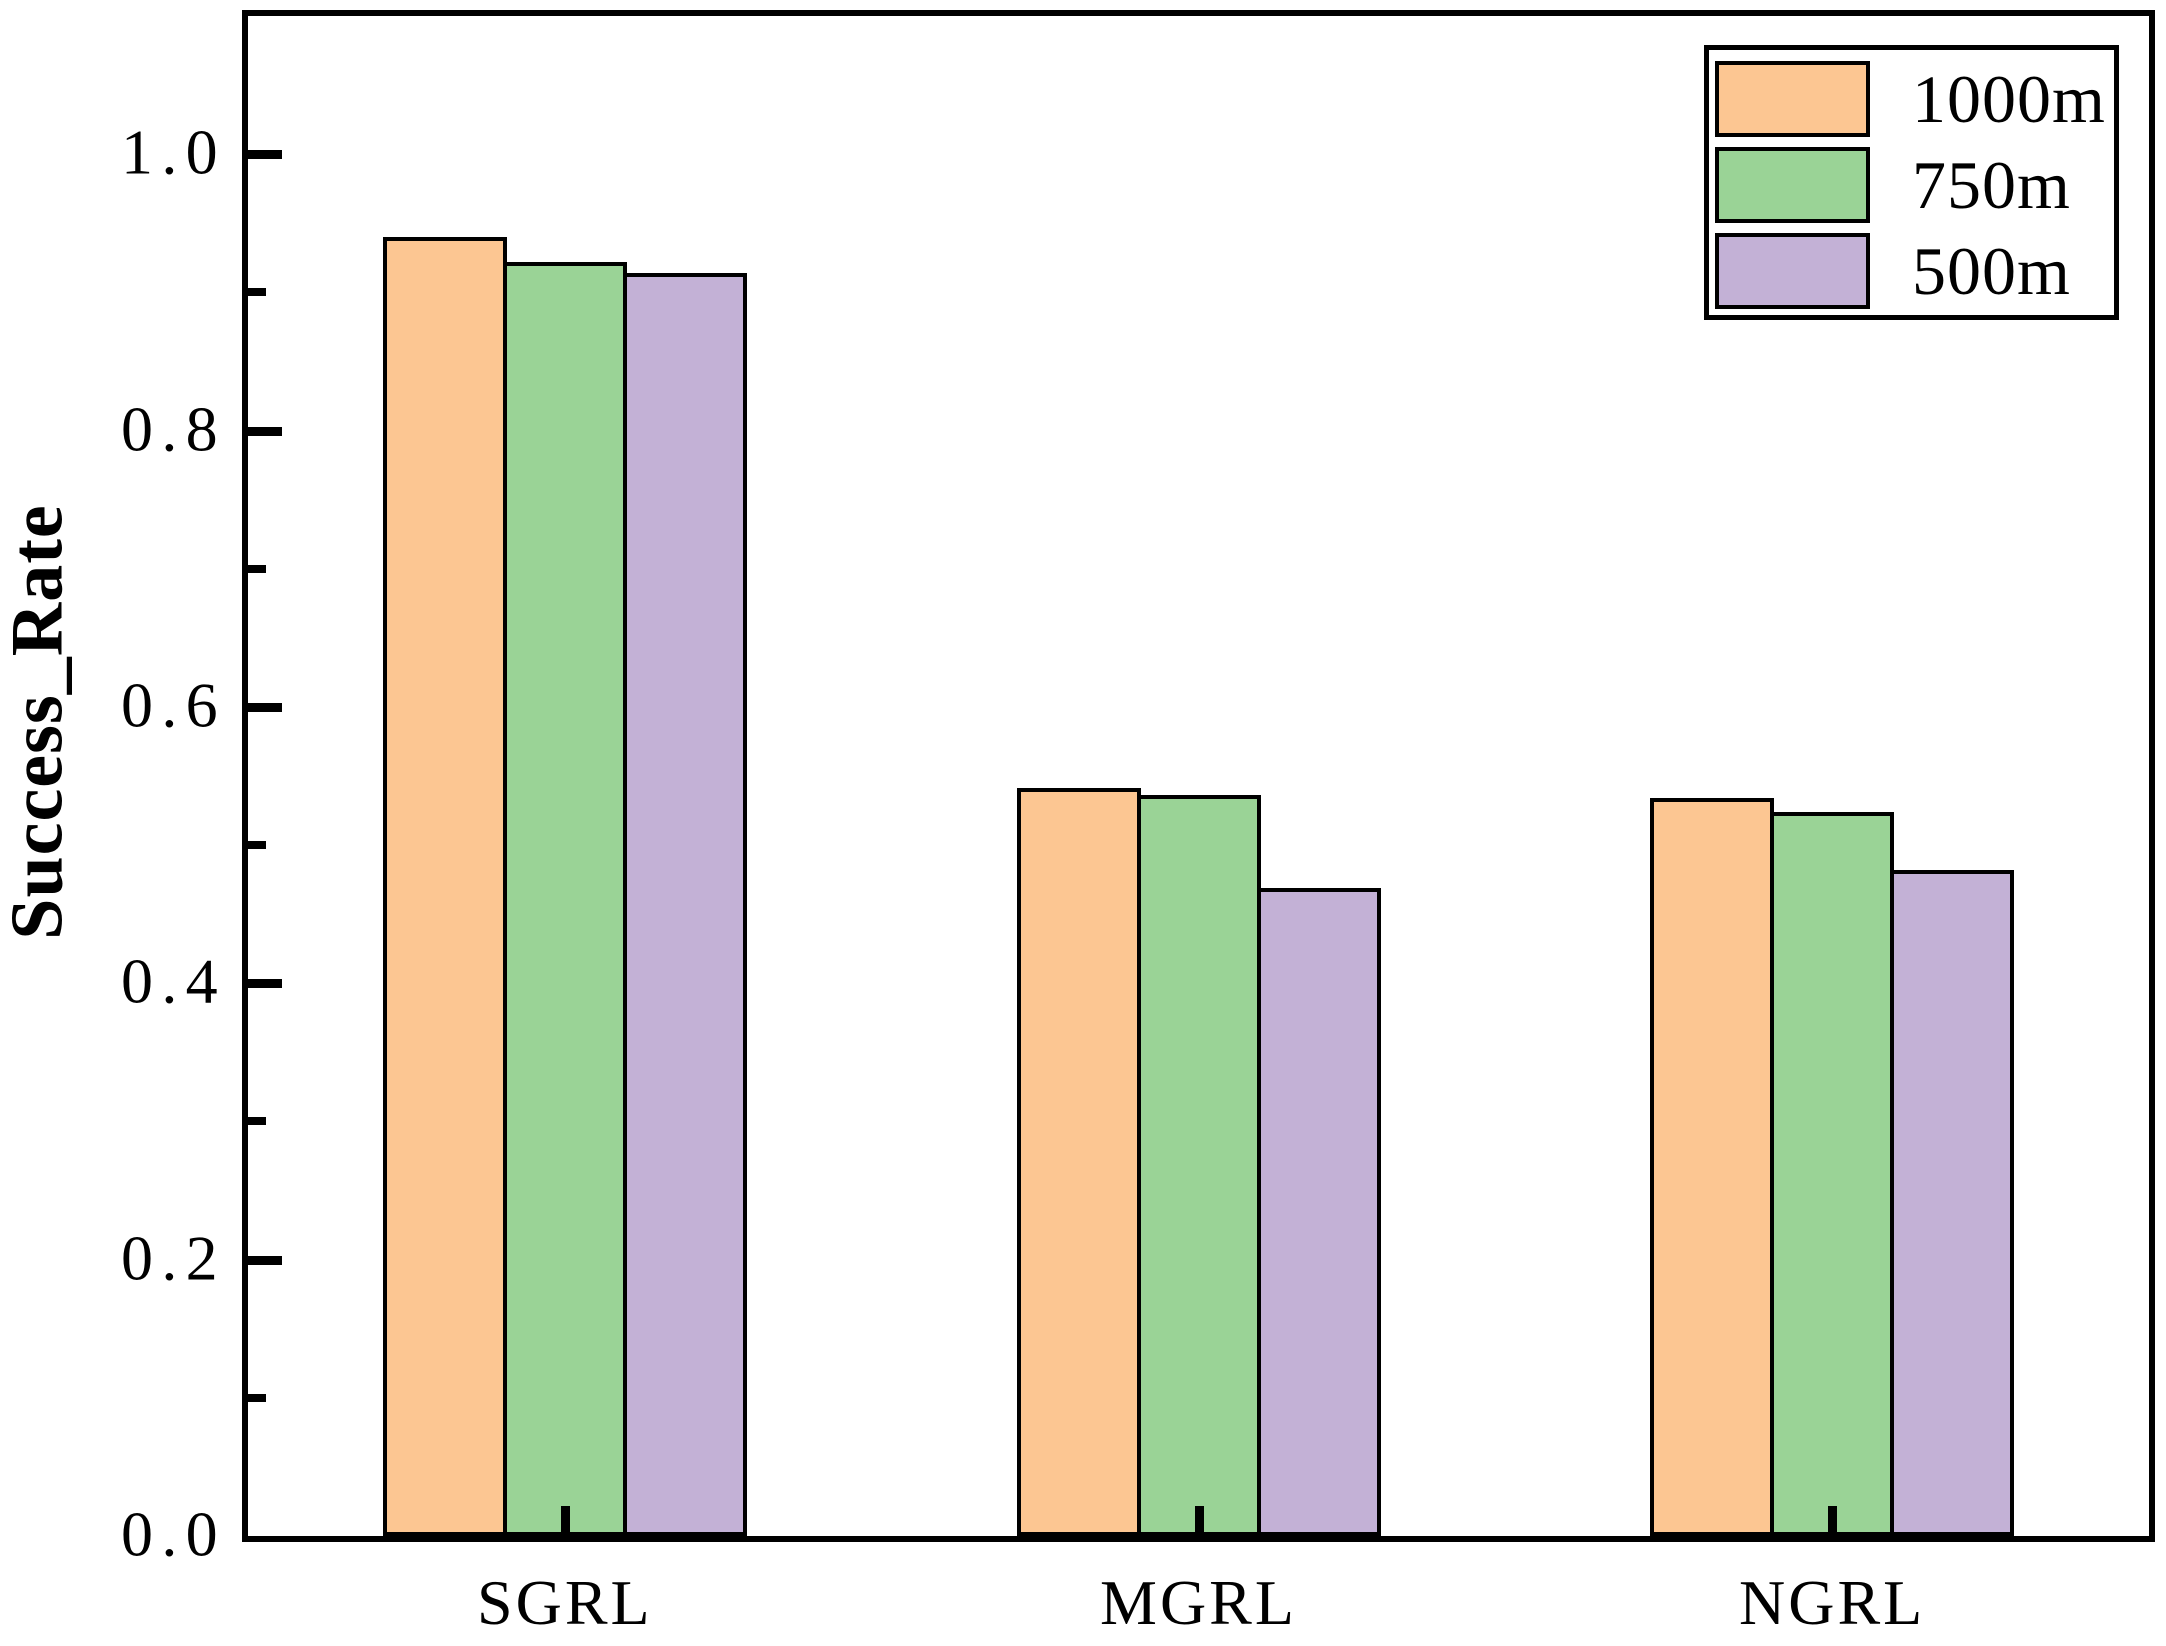 The height and width of the screenshot is (1646, 2166). What do you see at coordinates (265, 155) in the screenshot?
I see `y-tick-1.0` at bounding box center [265, 155].